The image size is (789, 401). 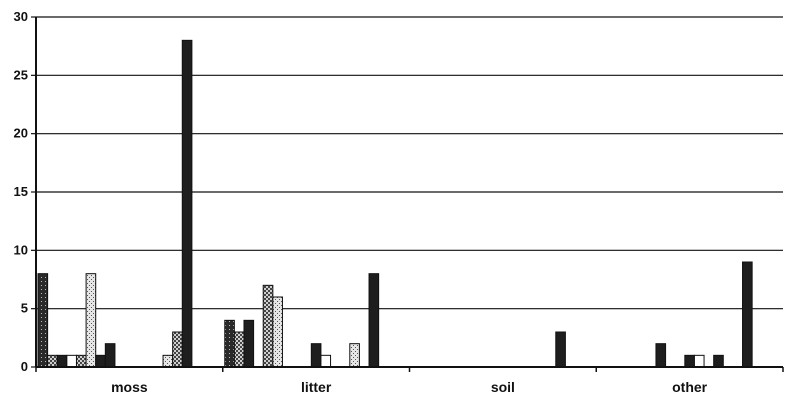 I want to click on y-tick-label: 5, so click(x=24, y=308).